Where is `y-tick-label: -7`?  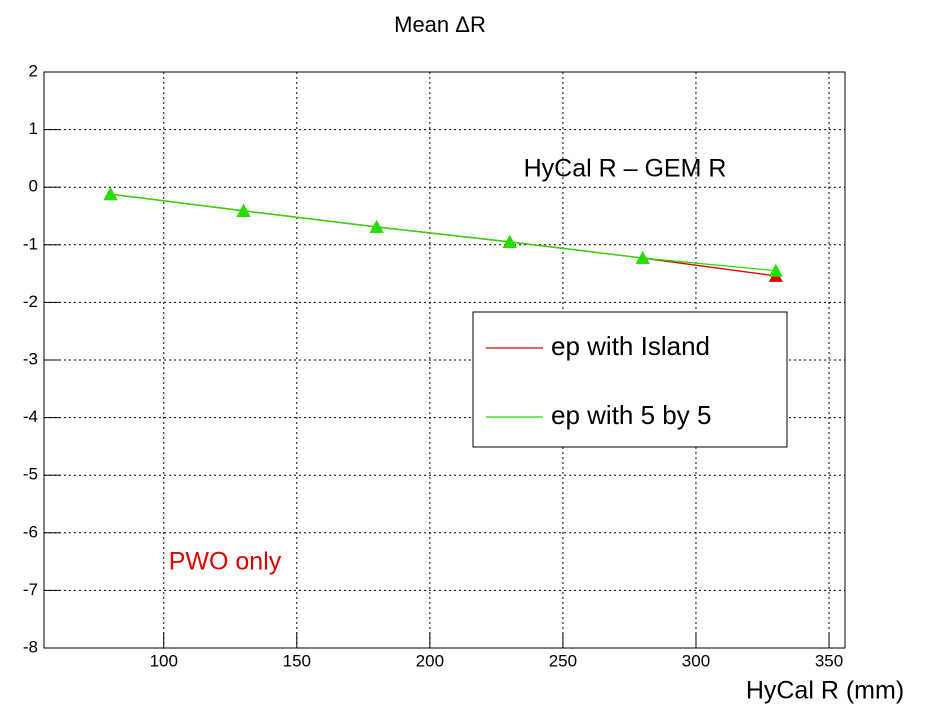 y-tick-label: -7 is located at coordinates (30, 589).